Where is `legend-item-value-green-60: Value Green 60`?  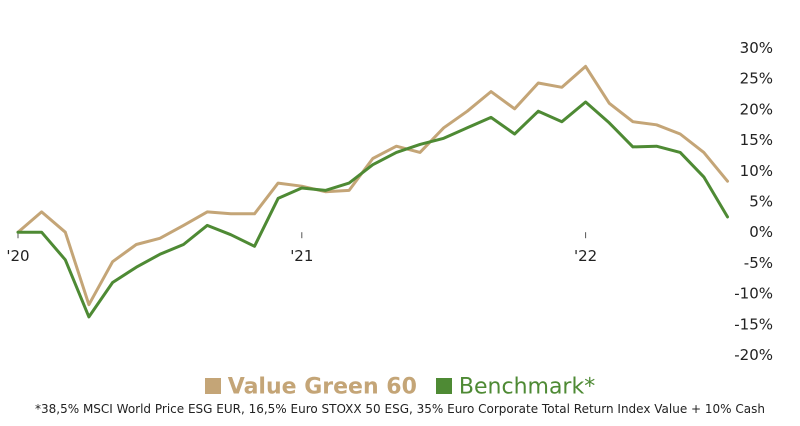 legend-item-value-green-60: Value Green 60 is located at coordinates (310, 387).